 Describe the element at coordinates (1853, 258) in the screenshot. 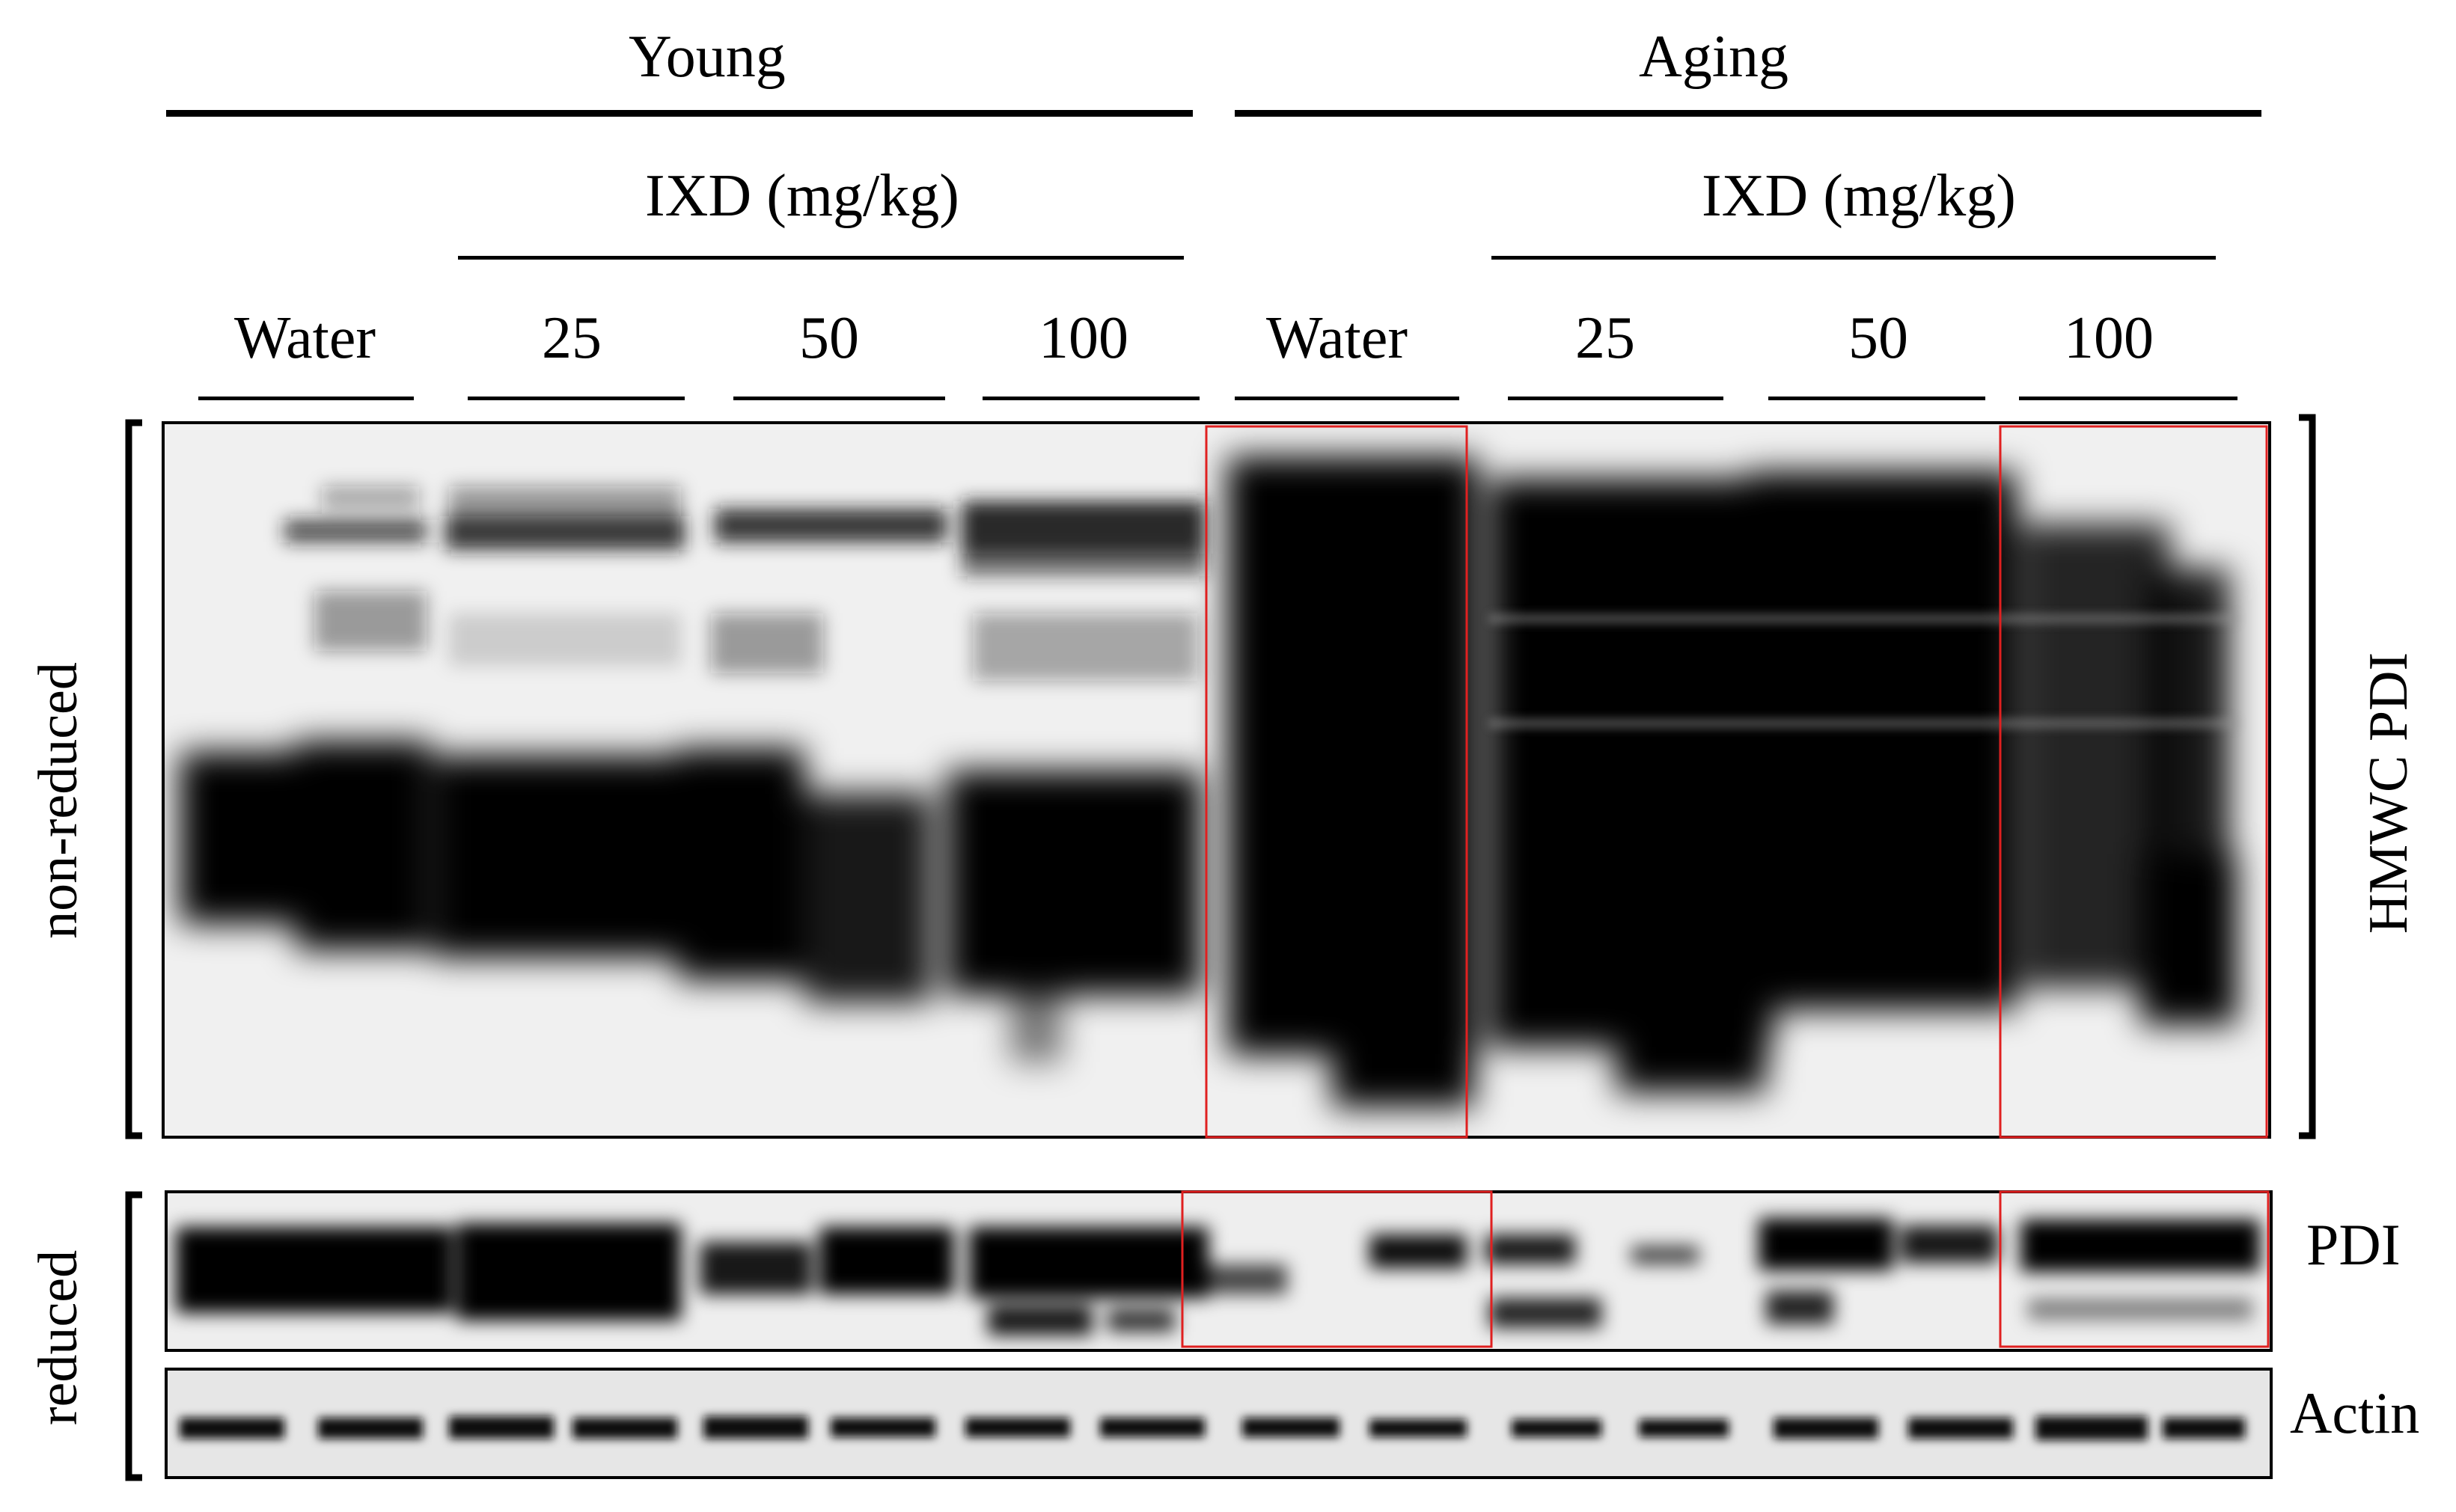

I see `treatment-line-aging` at that location.